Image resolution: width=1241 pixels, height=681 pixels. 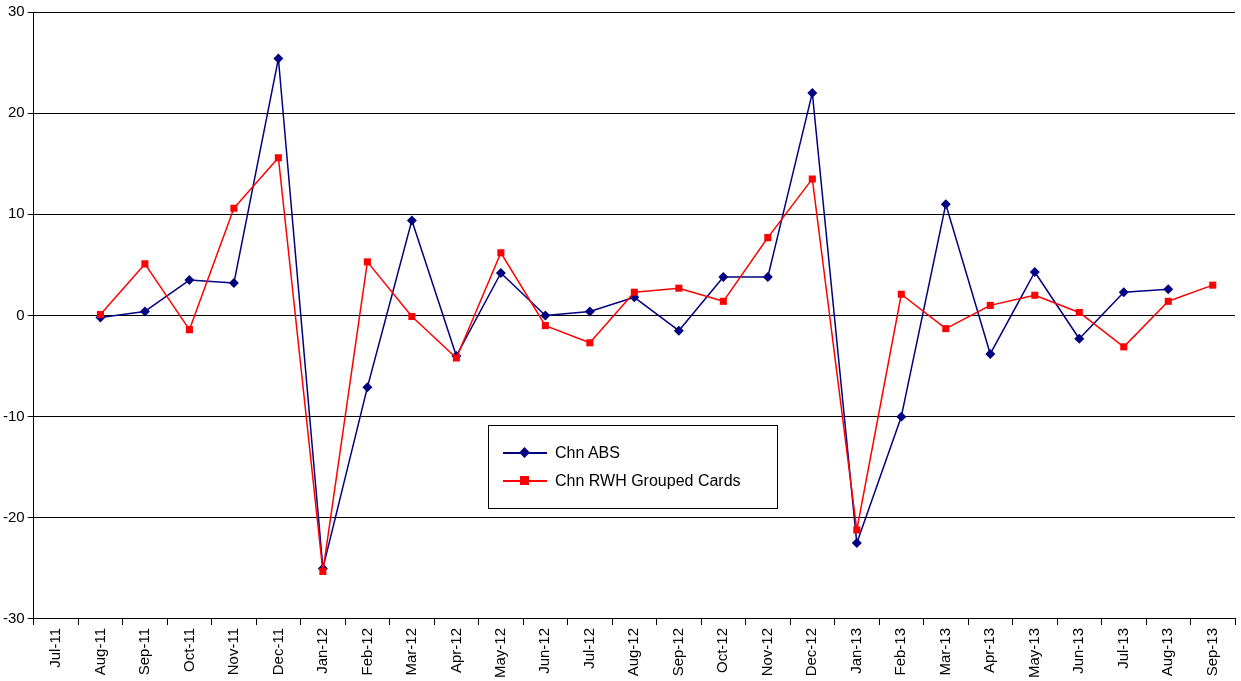 I want to click on x-tick-label: Jan-12, so click(x=322, y=650).